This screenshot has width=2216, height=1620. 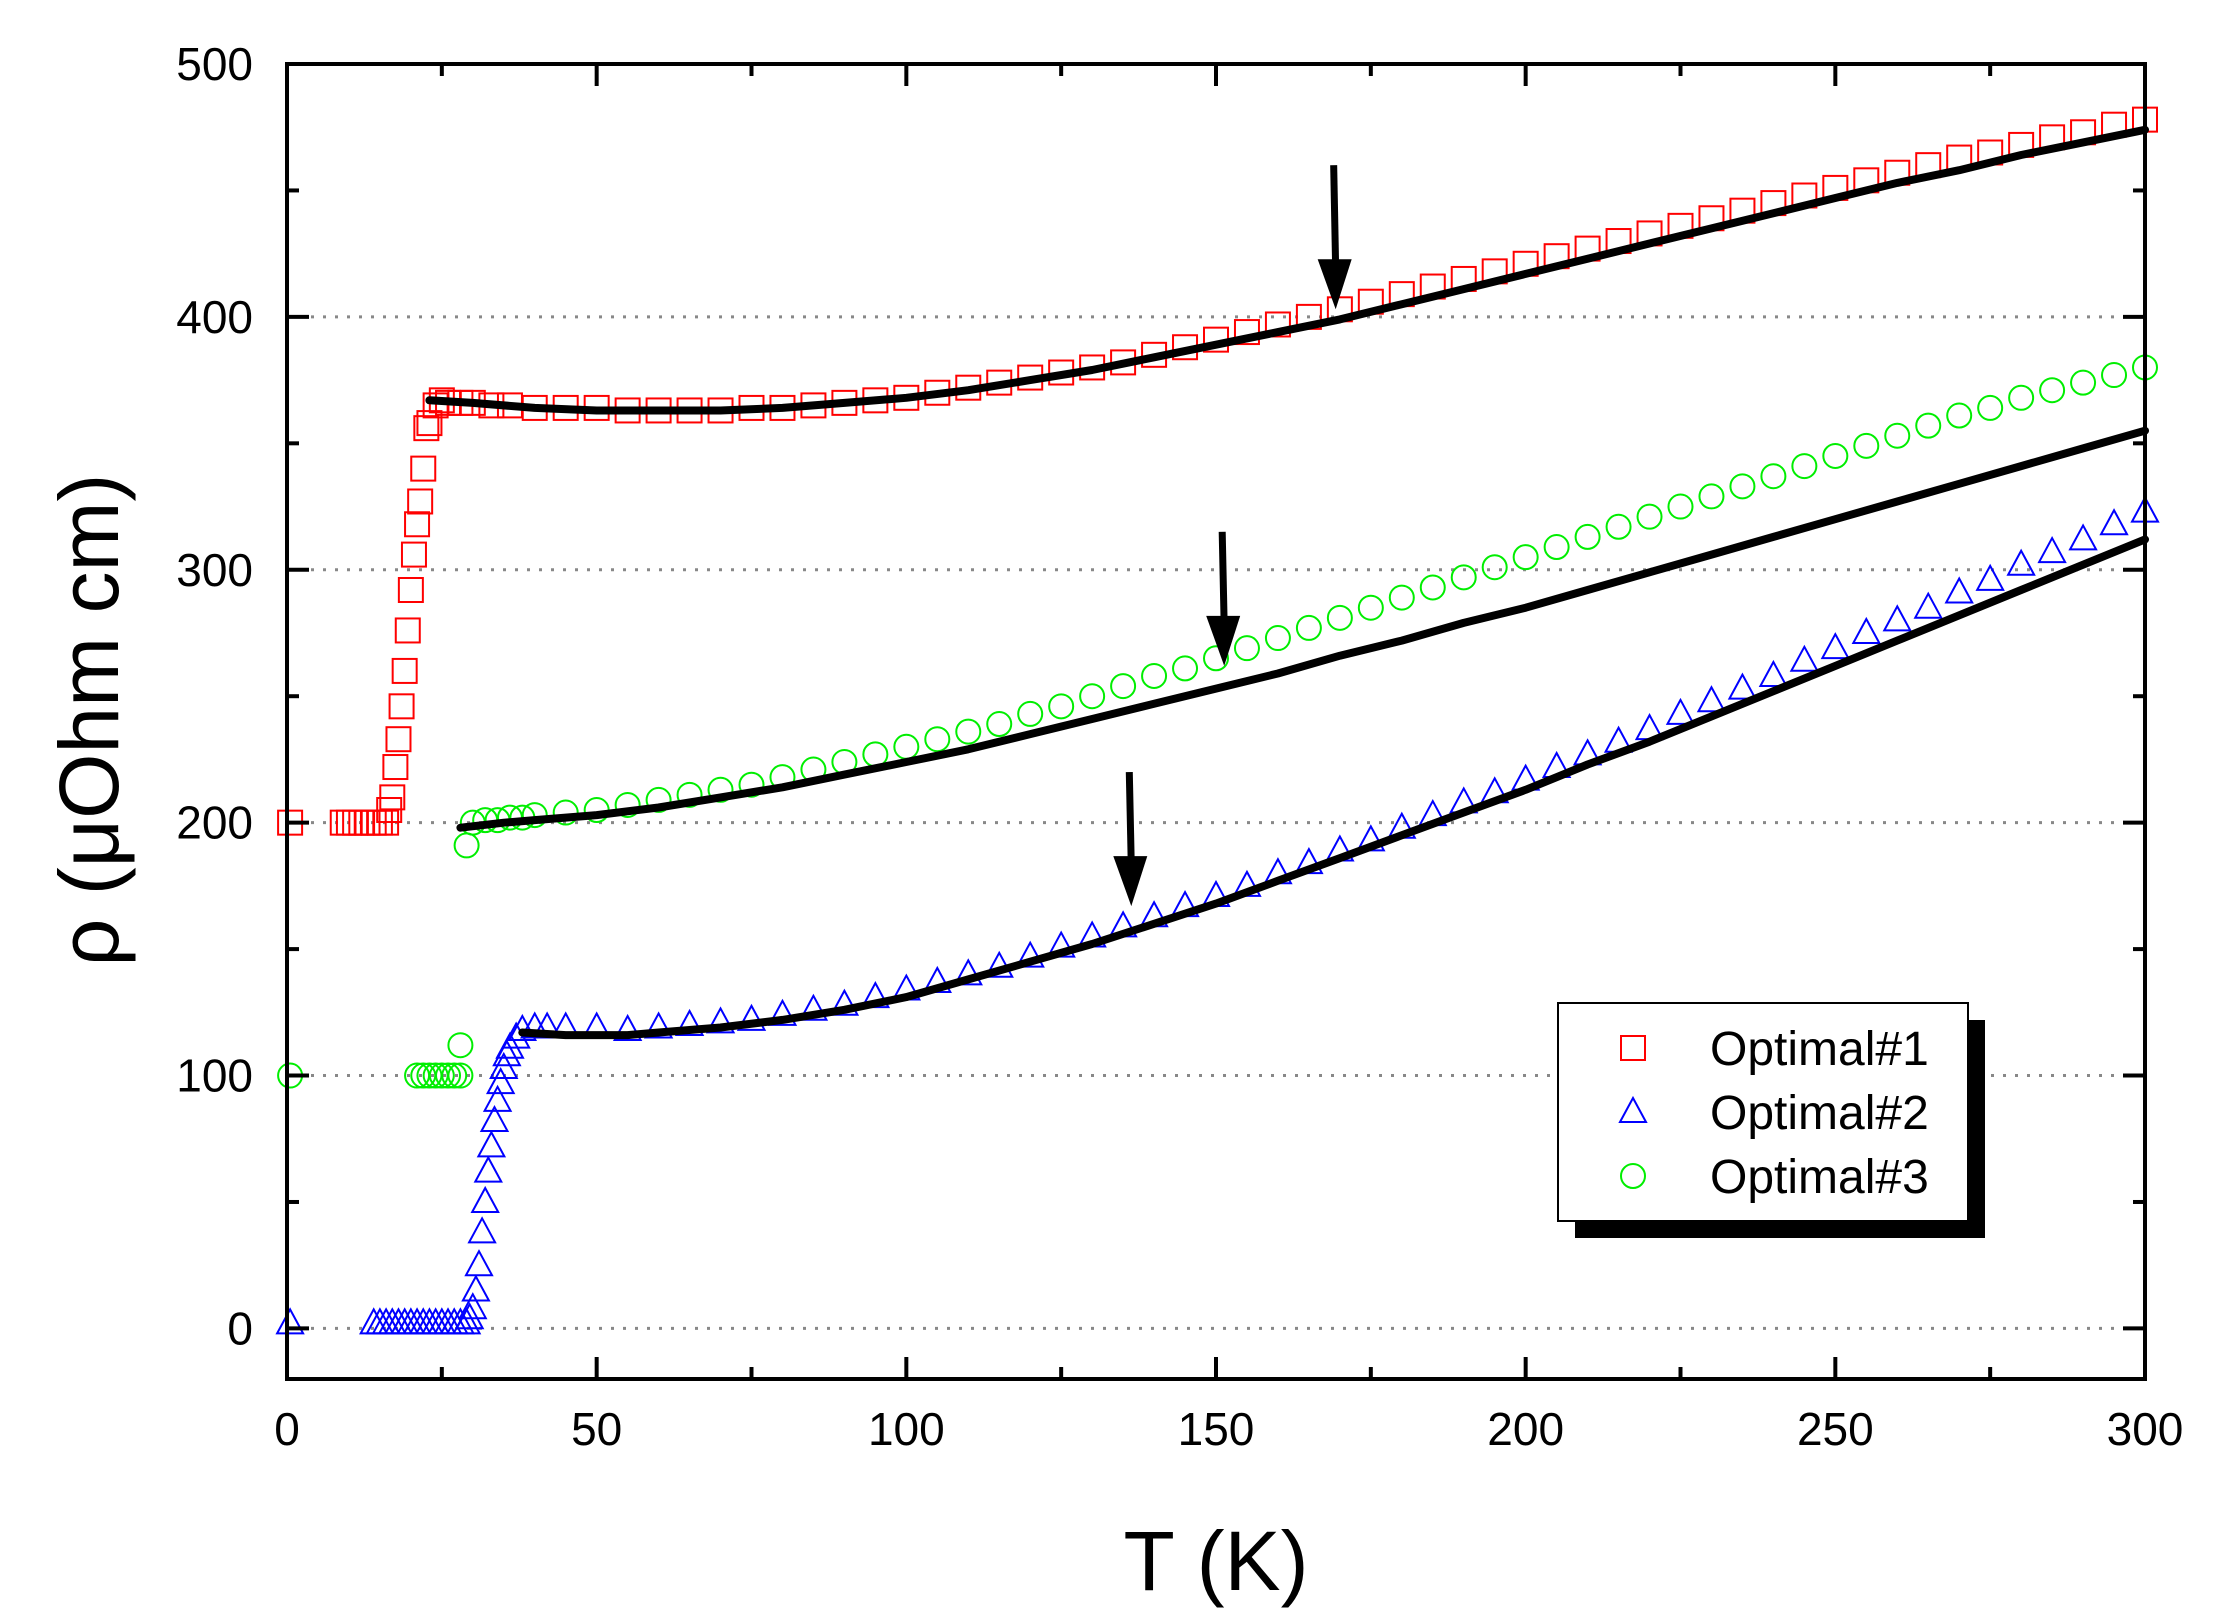 What do you see at coordinates (2145, 1429) in the screenshot?
I see `x-tick-label: 300` at bounding box center [2145, 1429].